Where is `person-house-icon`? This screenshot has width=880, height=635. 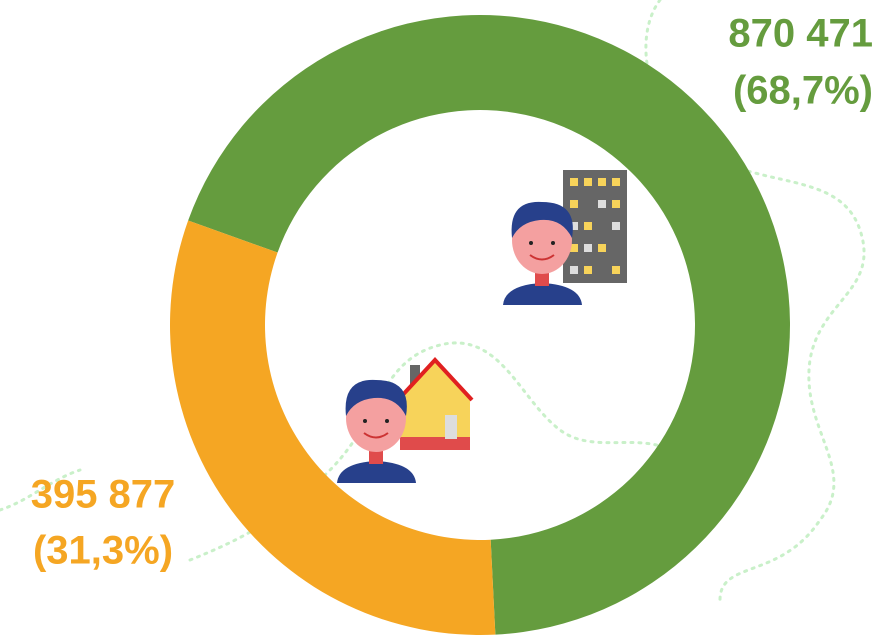 person-house-icon is located at coordinates (405, 420).